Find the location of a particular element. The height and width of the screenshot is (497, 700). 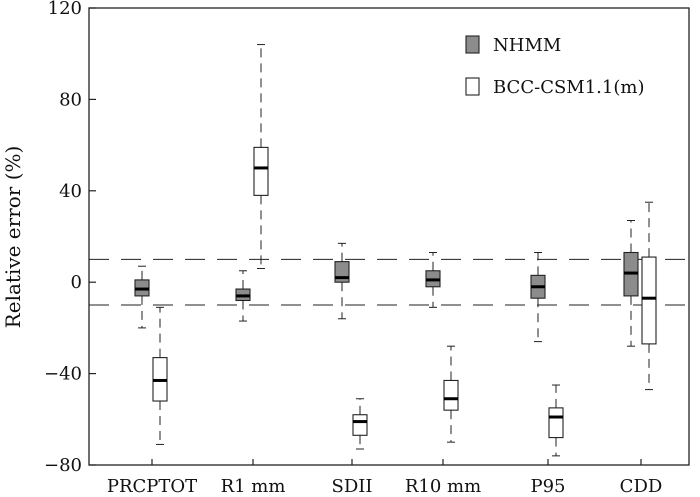

x-tick-label: P95 is located at coordinates (547, 486).